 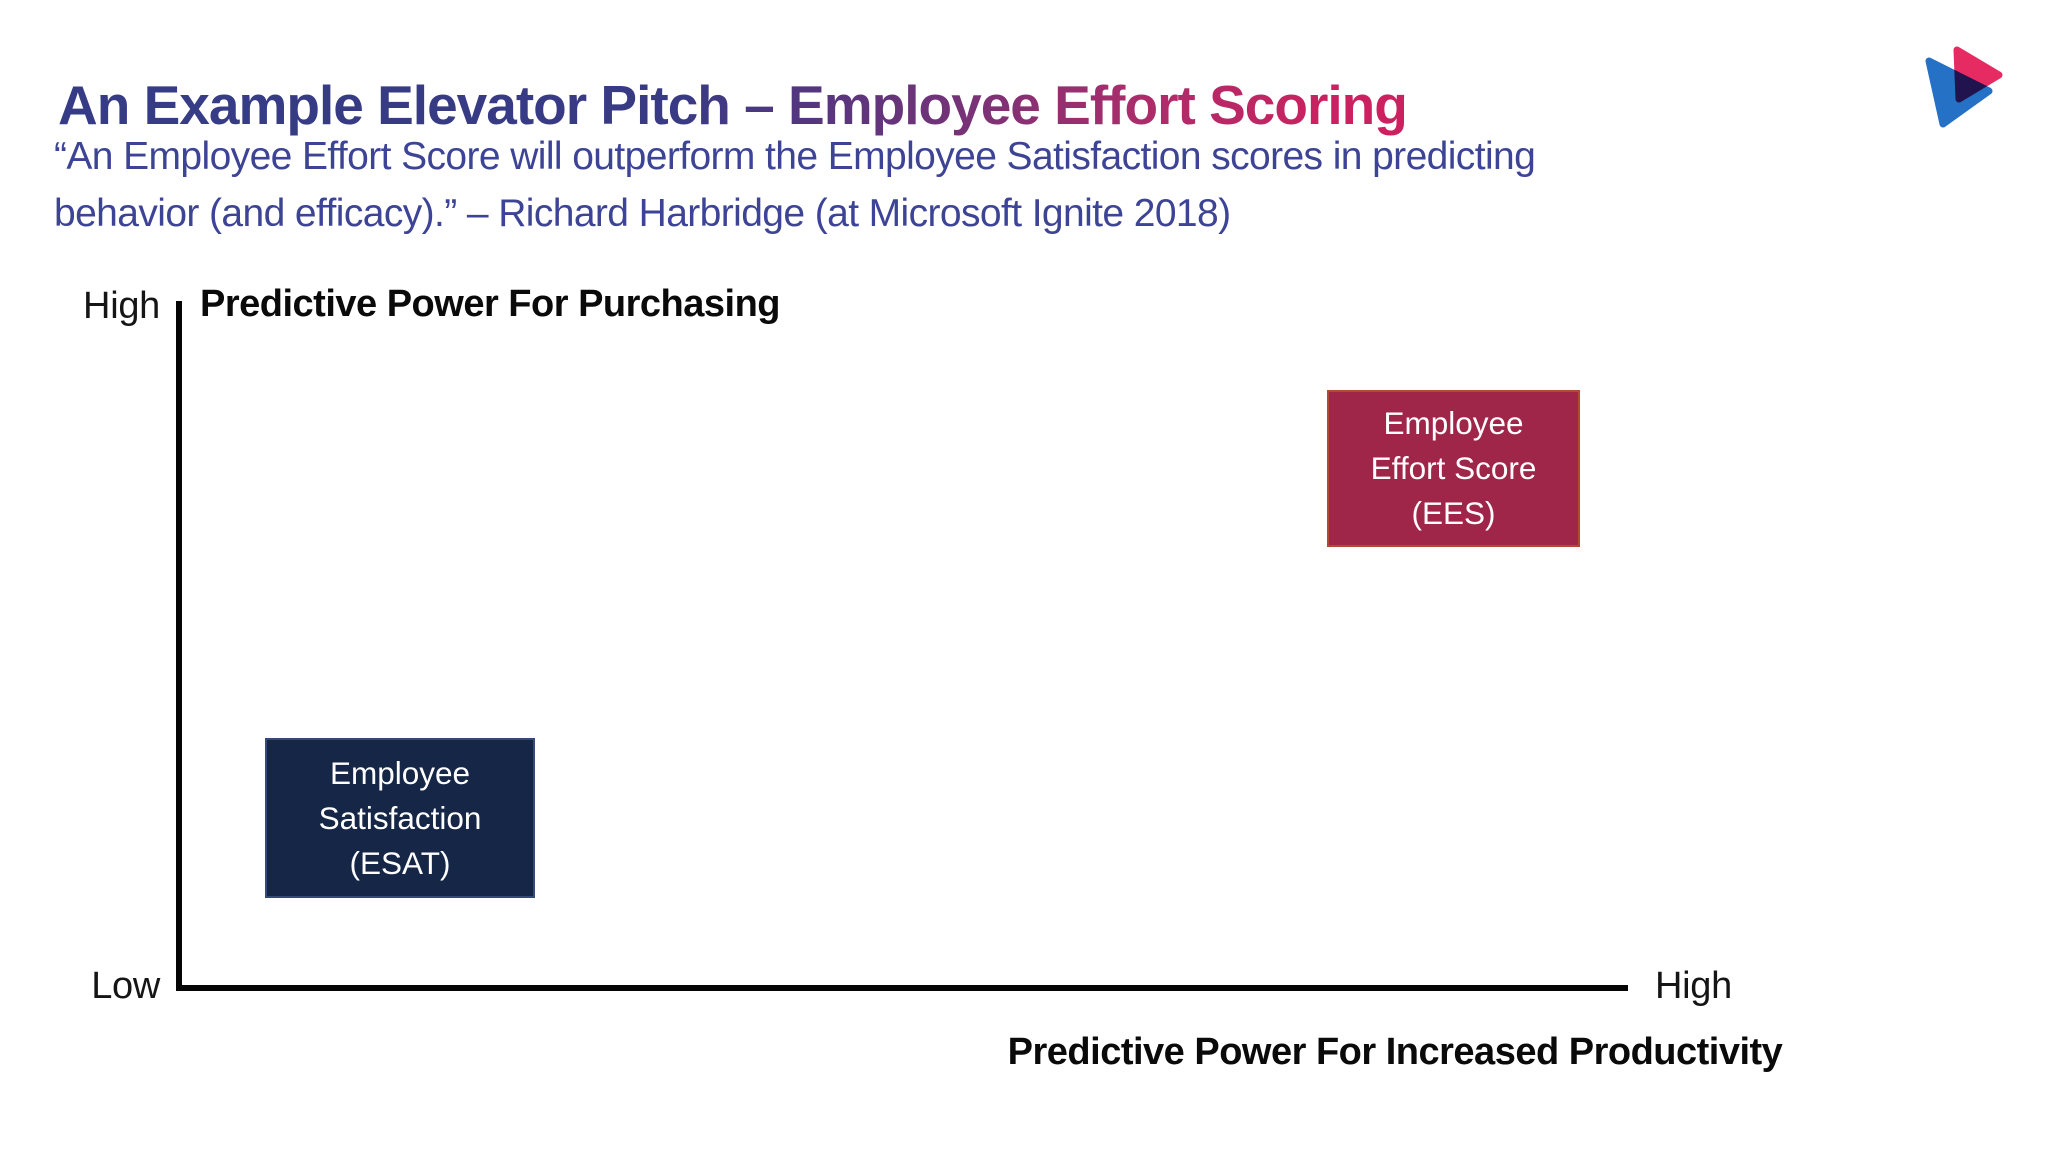 I want to click on esat-box: Employee Satisfaction (ESAT), so click(x=400, y=818).